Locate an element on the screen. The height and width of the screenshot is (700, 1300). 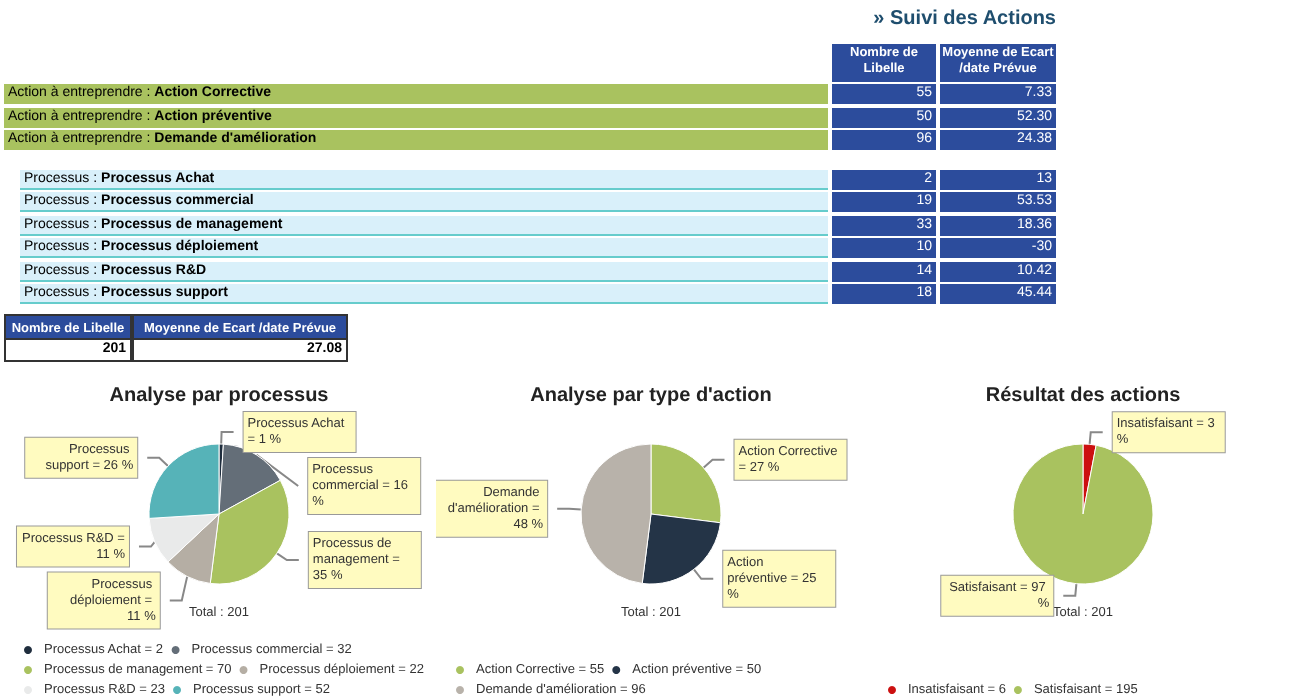
chart-title: Analyse par processus is located at coordinates (219, 396).